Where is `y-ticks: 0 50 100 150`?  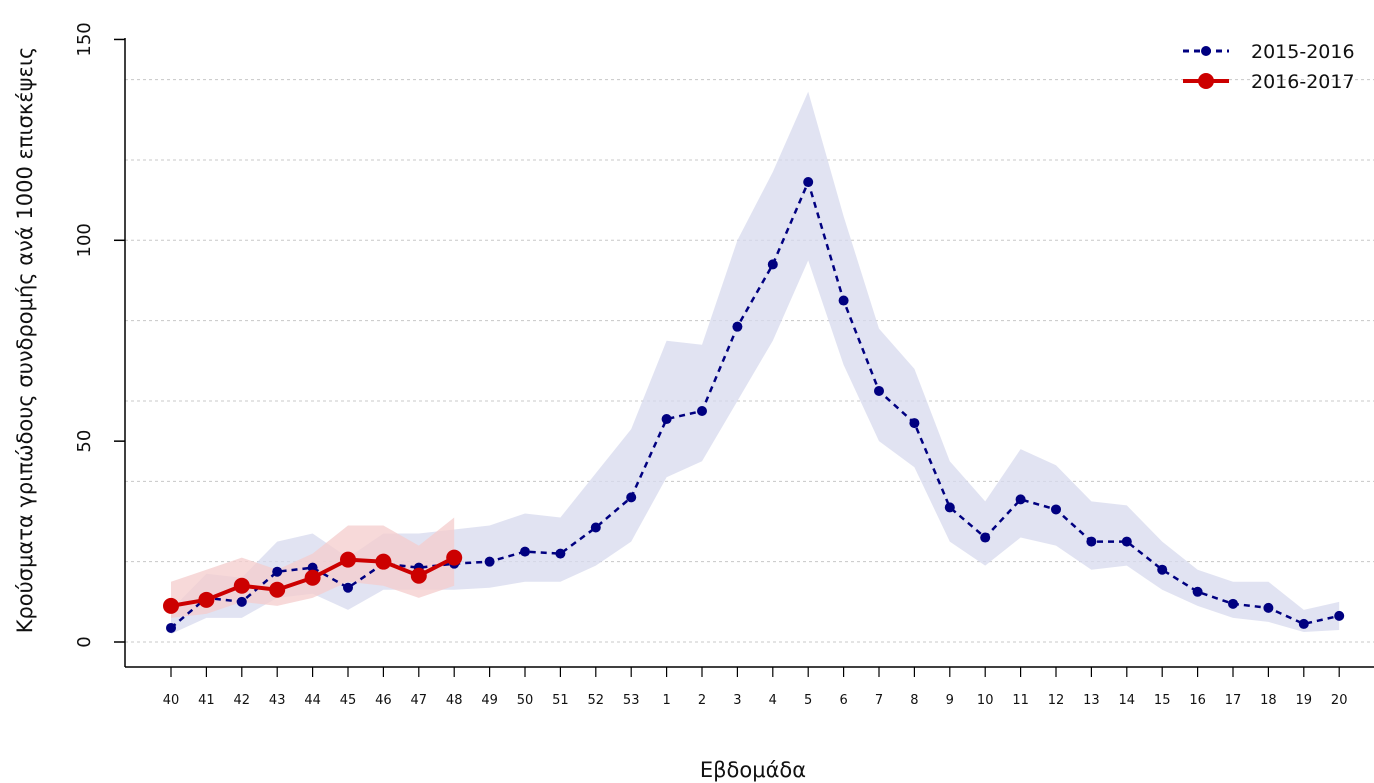 y-ticks: 0 50 100 150 is located at coordinates (99, 335).